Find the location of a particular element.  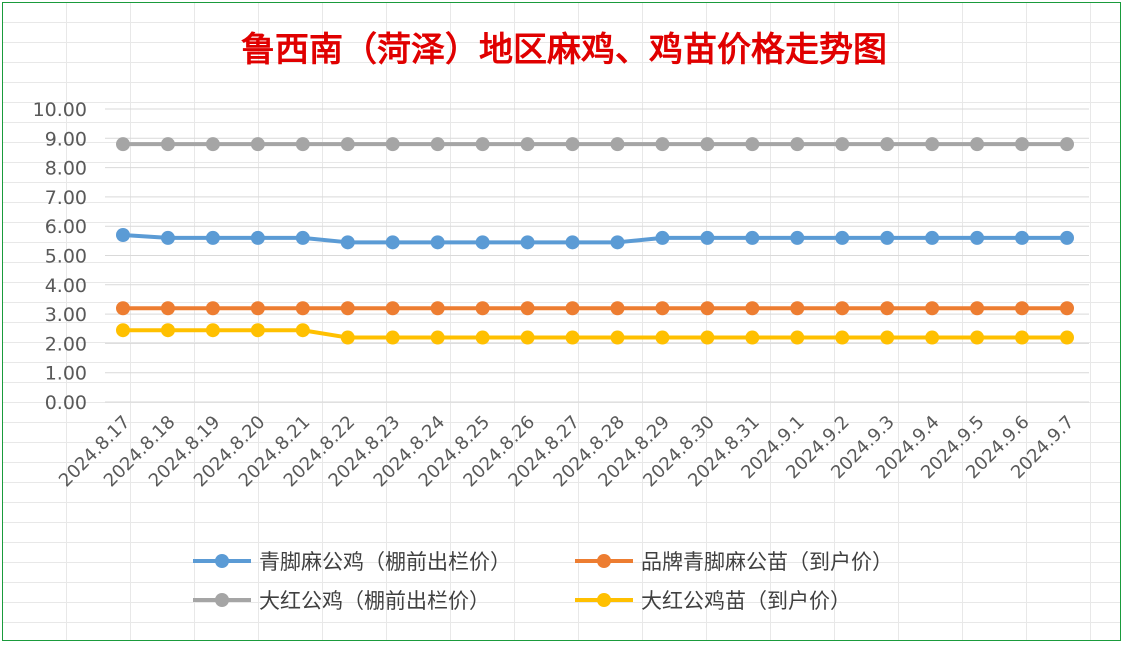

legend-label: 大红公鸡苗（到户价） is located at coordinates (746, 601).